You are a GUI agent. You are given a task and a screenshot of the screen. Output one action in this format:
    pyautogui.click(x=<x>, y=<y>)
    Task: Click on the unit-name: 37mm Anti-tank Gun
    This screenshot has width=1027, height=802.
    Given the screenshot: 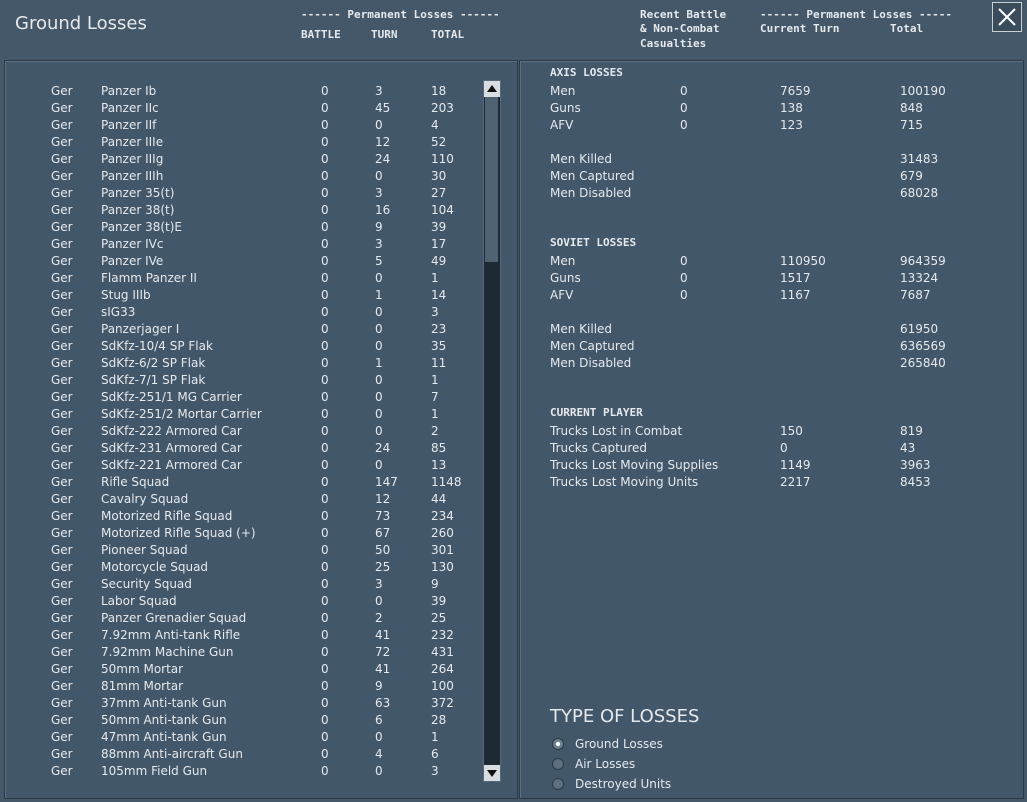 What is the action you would take?
    pyautogui.click(x=164, y=703)
    